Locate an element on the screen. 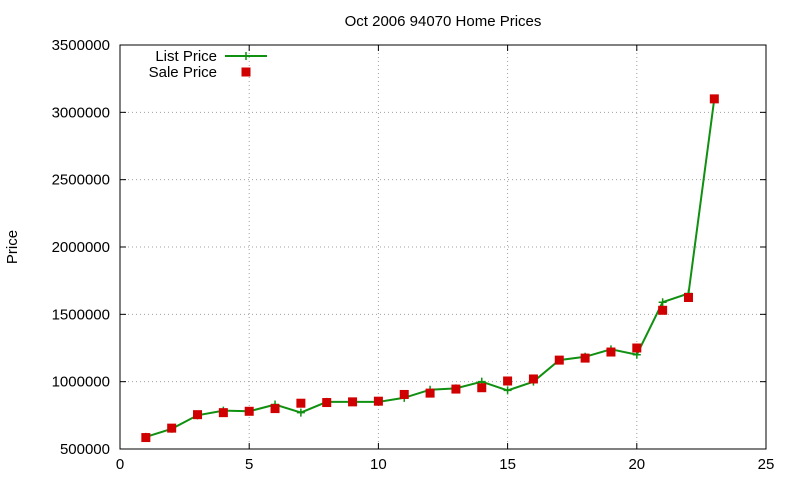 The height and width of the screenshot is (480, 800). legend-list-price-marker is located at coordinates (246, 56).